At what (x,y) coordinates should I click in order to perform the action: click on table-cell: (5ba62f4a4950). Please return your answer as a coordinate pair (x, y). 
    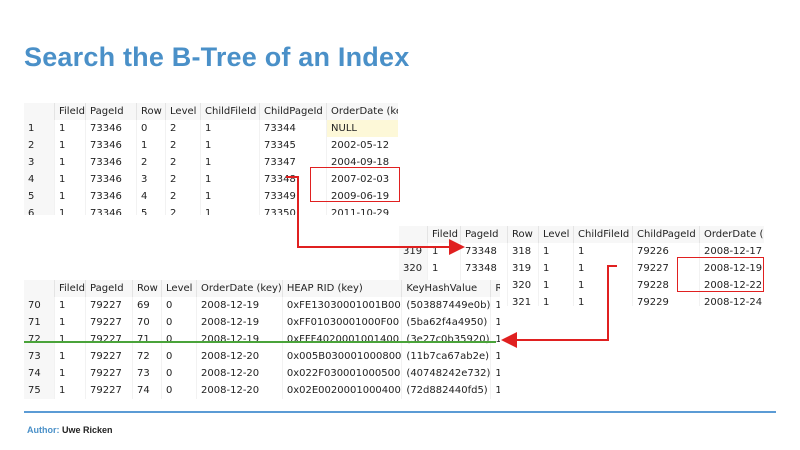
    Looking at the image, I should click on (446, 322).